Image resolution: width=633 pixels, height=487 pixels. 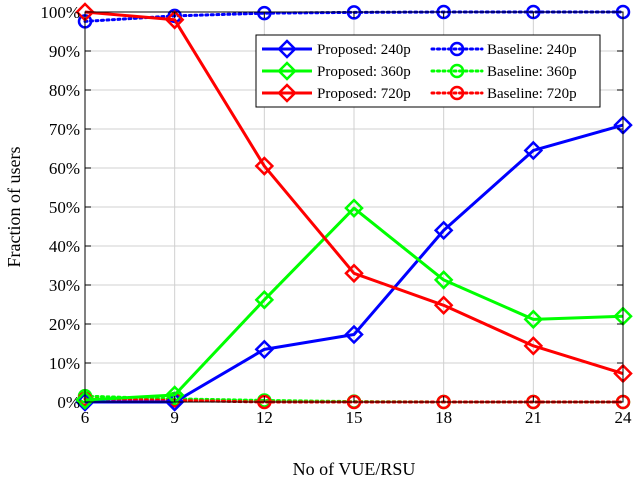 I want to click on legend-label: Proposed: 240p, so click(x=364, y=50).